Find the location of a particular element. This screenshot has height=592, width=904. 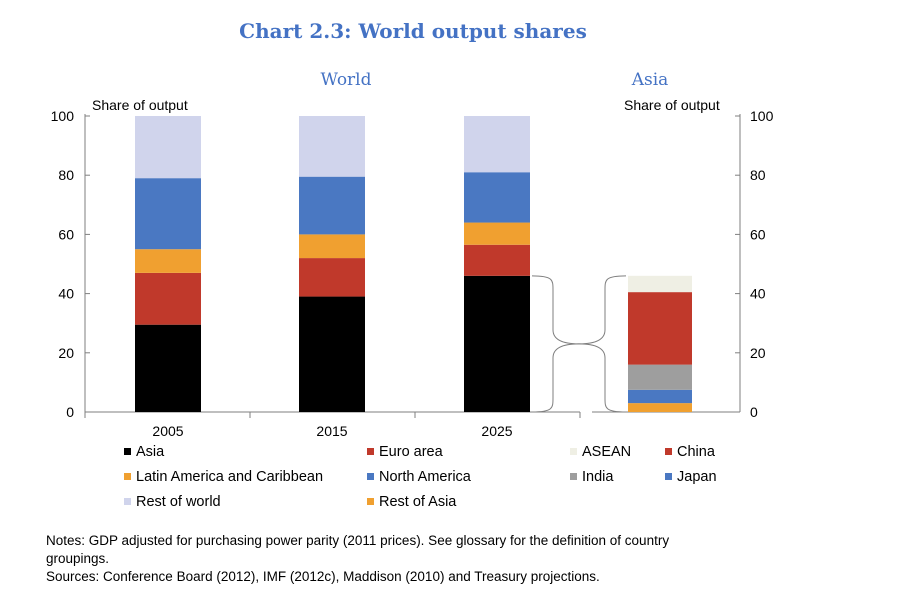

breakdown-connector is located at coordinates (579, 344).